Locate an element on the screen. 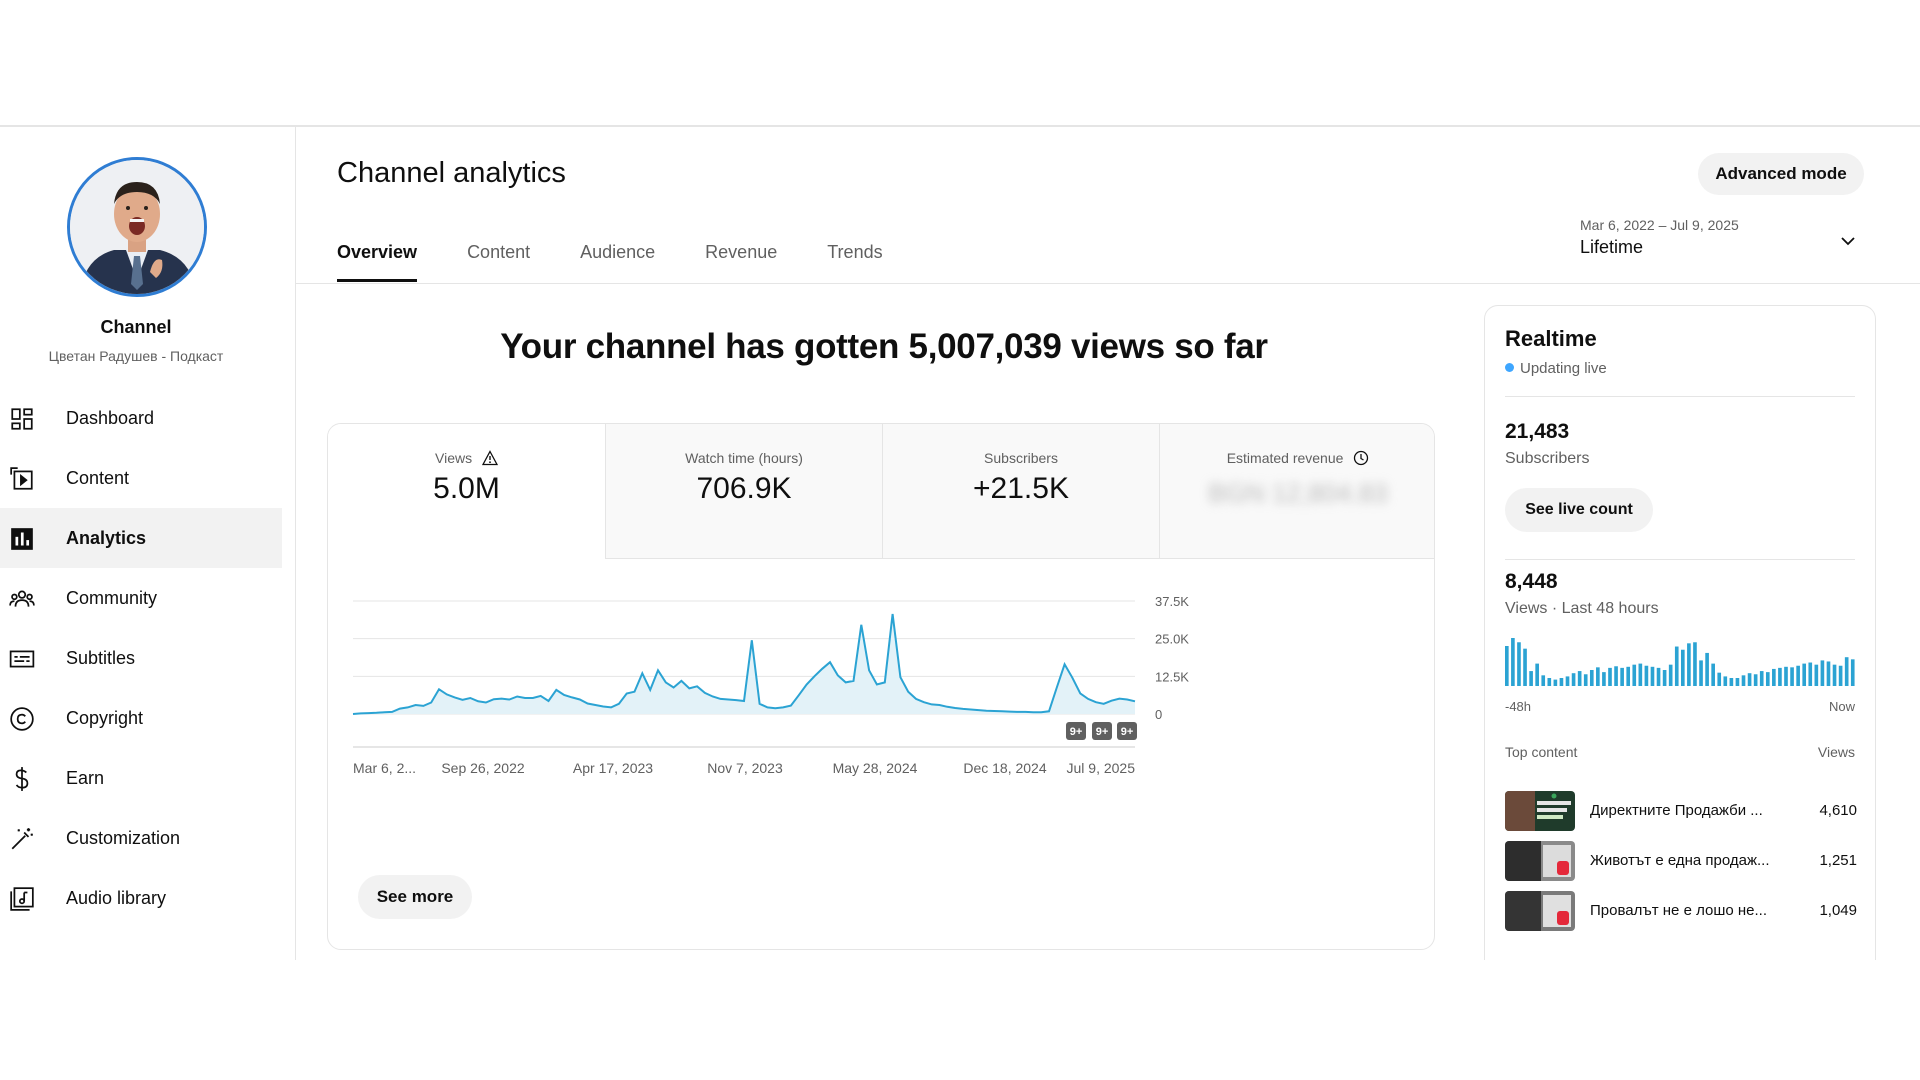 The width and height of the screenshot is (1920, 1080). advanced-mode-button: Advanced mode is located at coordinates (1781, 174).